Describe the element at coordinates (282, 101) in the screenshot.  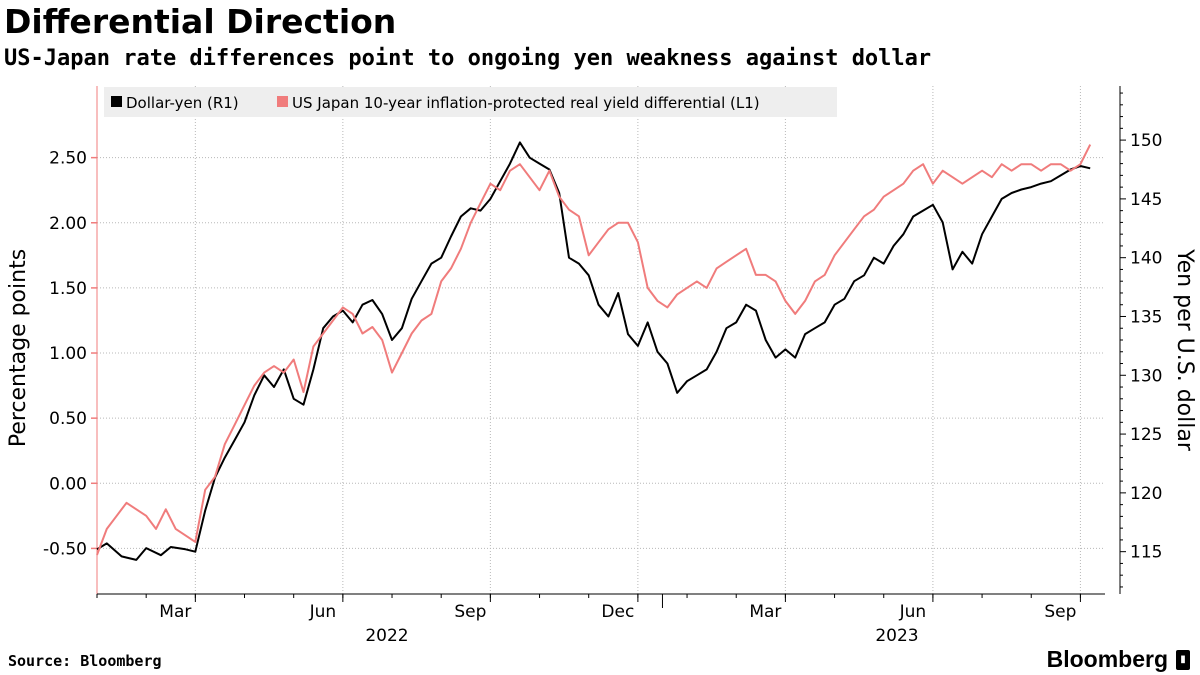
I see `legend-swatch-real-yield` at that location.